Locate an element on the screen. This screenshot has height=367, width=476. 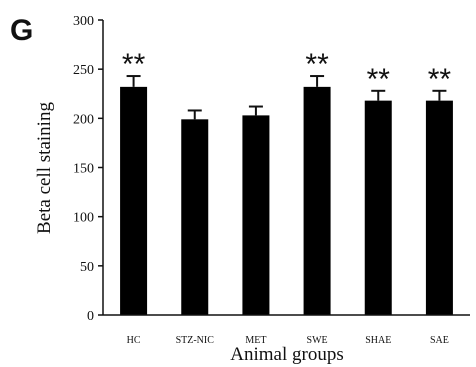
y-axis: 0 50 100 150 200 250 300 is located at coordinates (88, 169).